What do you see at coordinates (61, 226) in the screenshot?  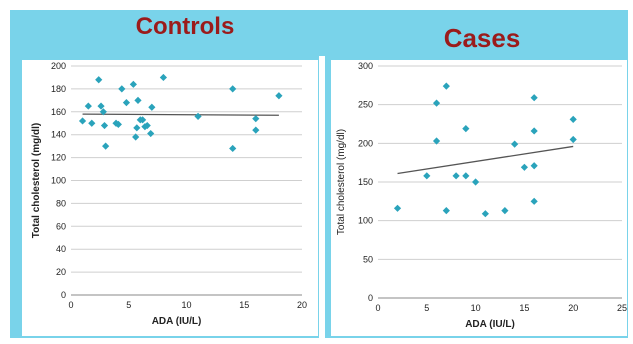 I see `y-tick-label: 60` at bounding box center [61, 226].